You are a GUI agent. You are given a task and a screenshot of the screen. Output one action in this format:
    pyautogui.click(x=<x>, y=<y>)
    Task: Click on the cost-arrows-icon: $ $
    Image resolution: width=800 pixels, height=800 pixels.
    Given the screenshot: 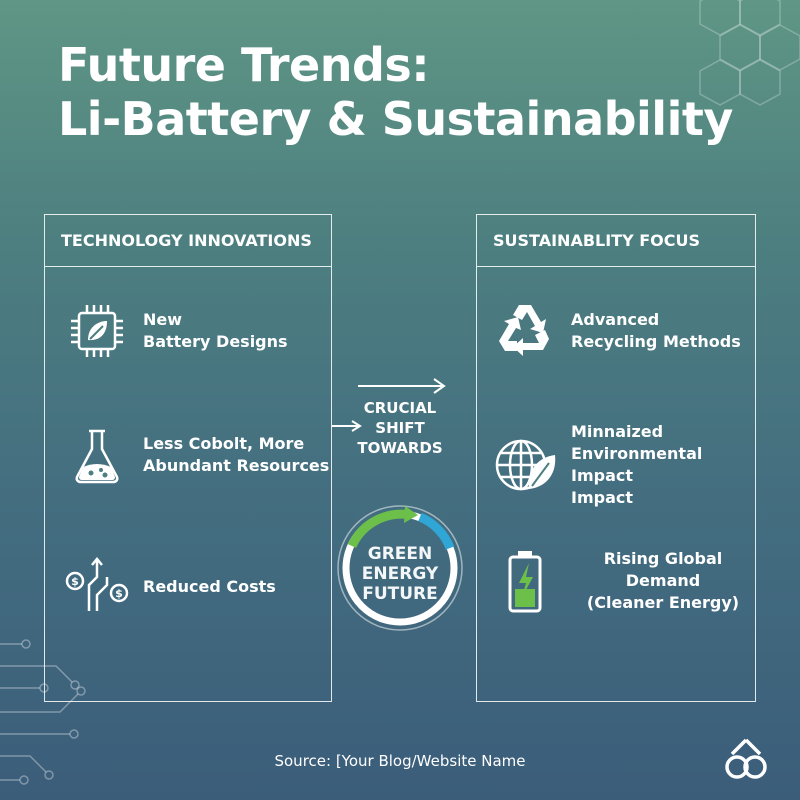 What is the action you would take?
    pyautogui.click(x=97, y=584)
    